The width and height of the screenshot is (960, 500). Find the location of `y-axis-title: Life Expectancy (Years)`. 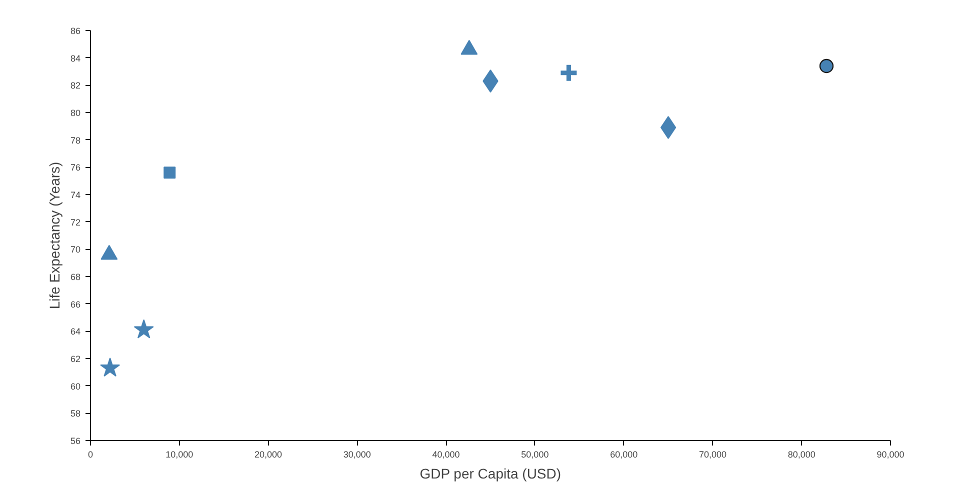

y-axis-title: Life Expectancy (Years) is located at coordinates (54, 236).